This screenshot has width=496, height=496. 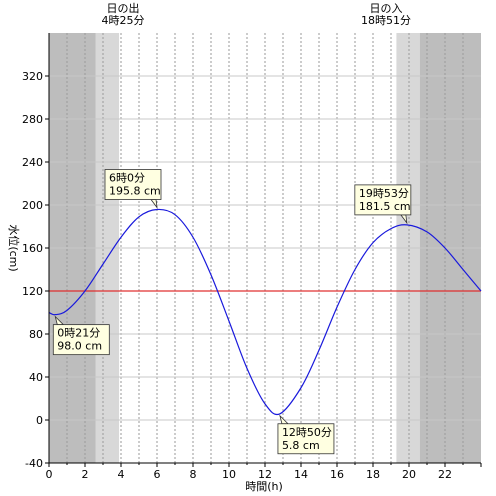 What do you see at coordinates (257, 14) in the screenshot?
I see `sun-times: 日の出 4時25分 日の入 18時51分` at bounding box center [257, 14].